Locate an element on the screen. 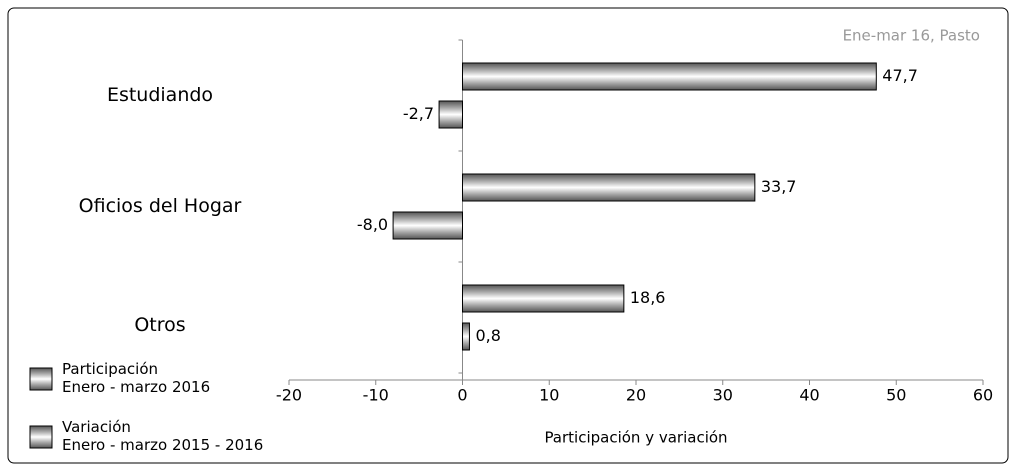 Image resolution: width=1018 pixels, height=471 pixels. category-label: Otros is located at coordinates (159, 325).